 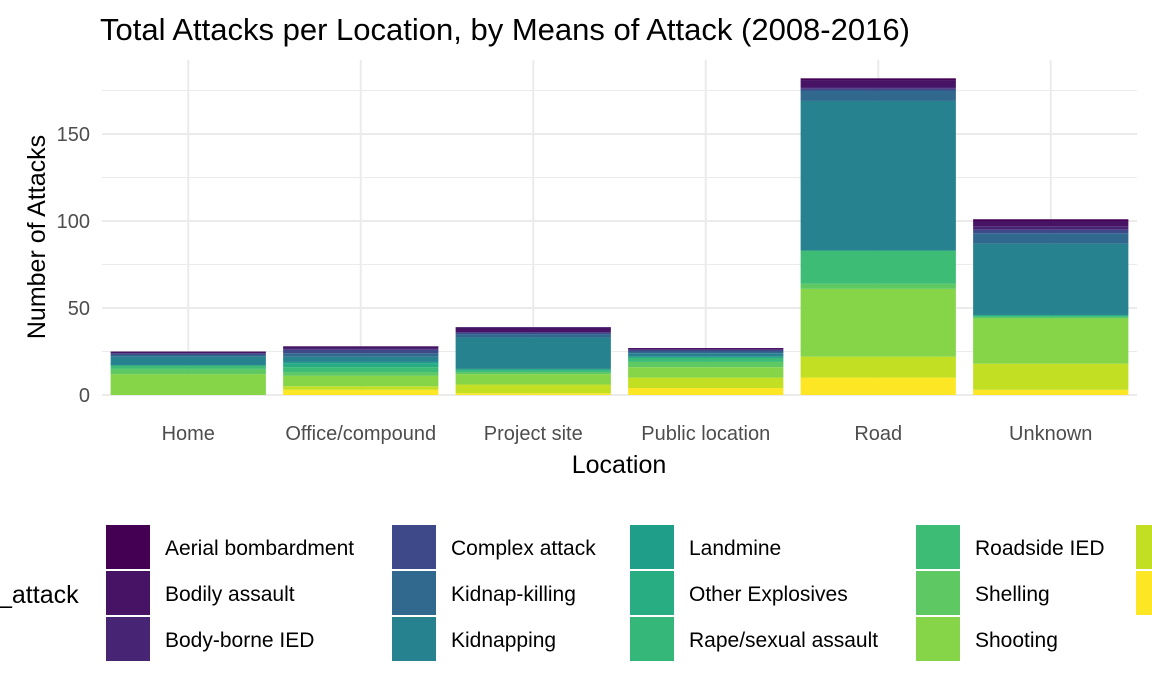 What do you see at coordinates (768, 594) in the screenshot?
I see `legend-label: Other Explosives` at bounding box center [768, 594].